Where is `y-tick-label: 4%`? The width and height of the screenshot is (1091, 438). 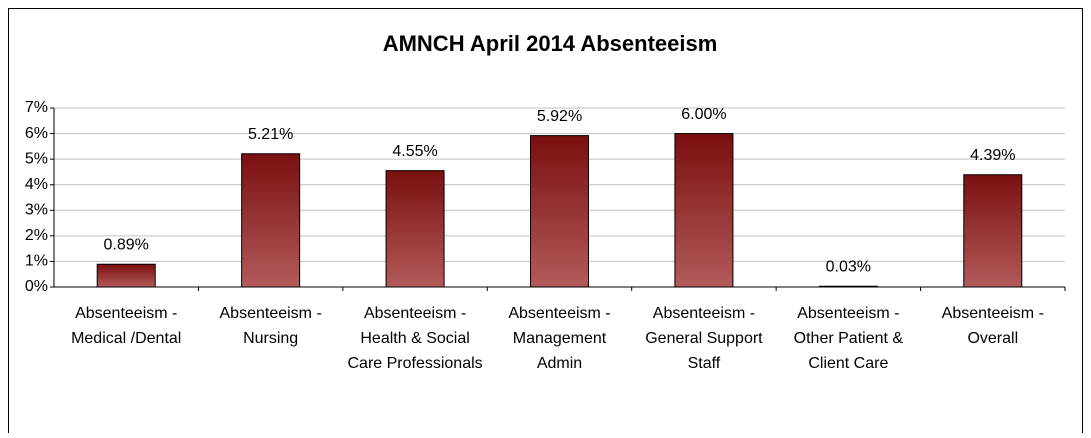 y-tick-label: 4% is located at coordinates (36, 184).